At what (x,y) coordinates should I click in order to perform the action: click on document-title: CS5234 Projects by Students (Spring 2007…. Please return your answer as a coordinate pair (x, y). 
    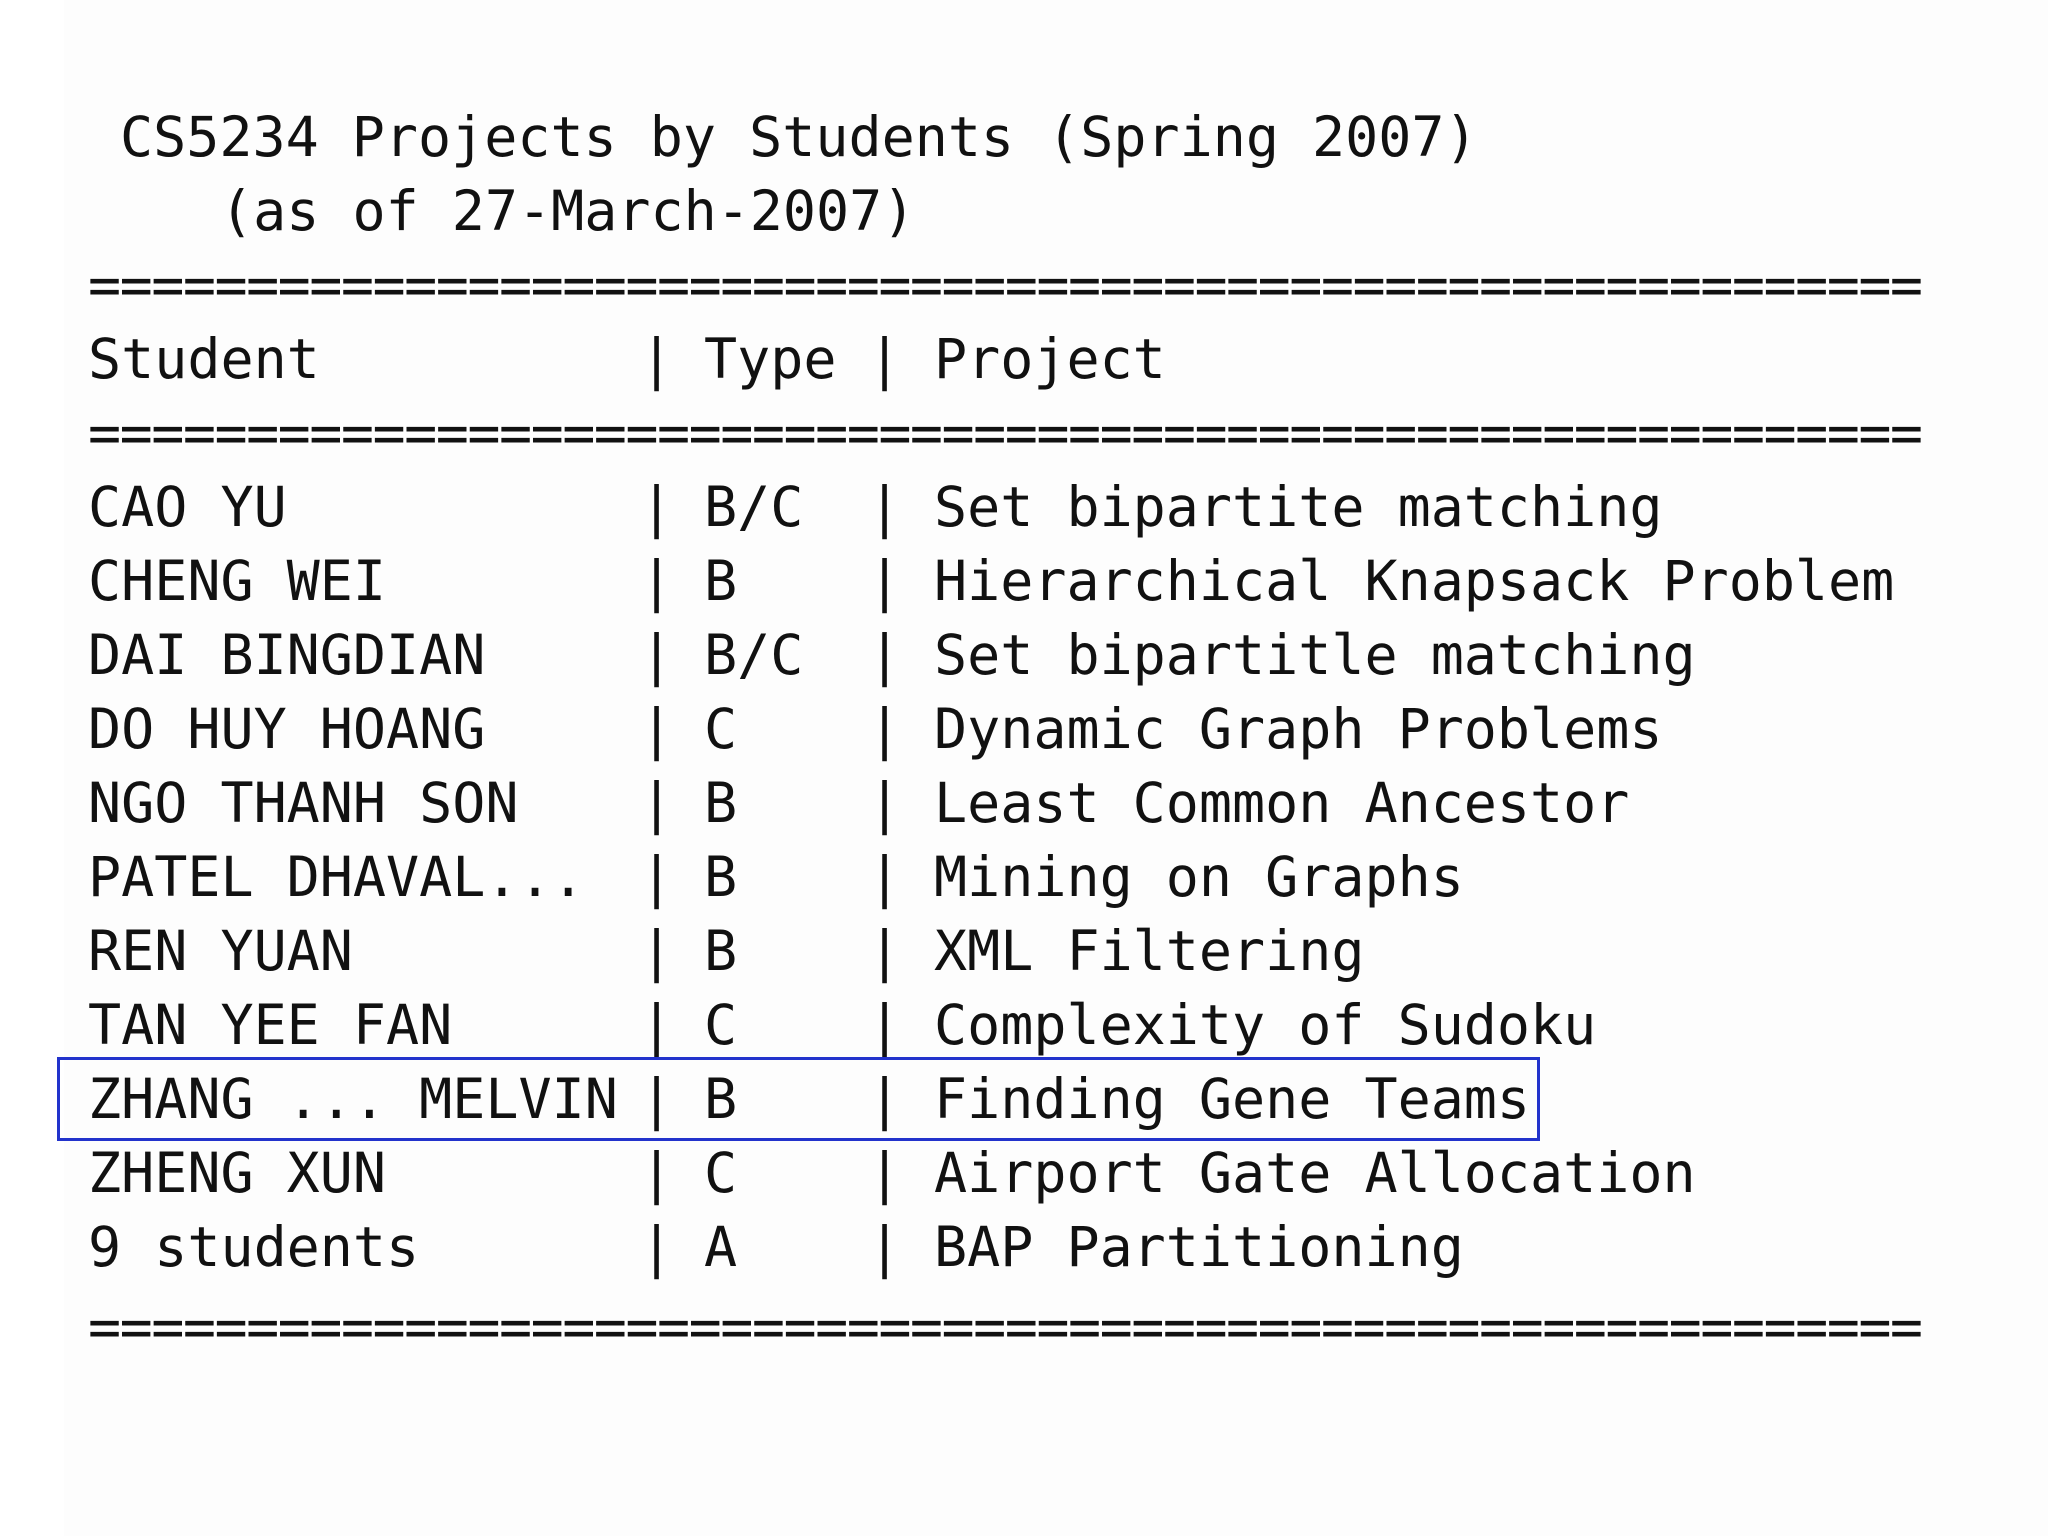
    Looking at the image, I should click on (799, 137).